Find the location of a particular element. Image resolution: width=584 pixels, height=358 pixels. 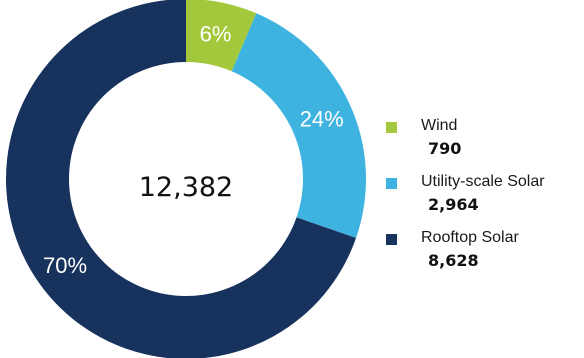

slice-utility-scale-solar is located at coordinates (299, 126).